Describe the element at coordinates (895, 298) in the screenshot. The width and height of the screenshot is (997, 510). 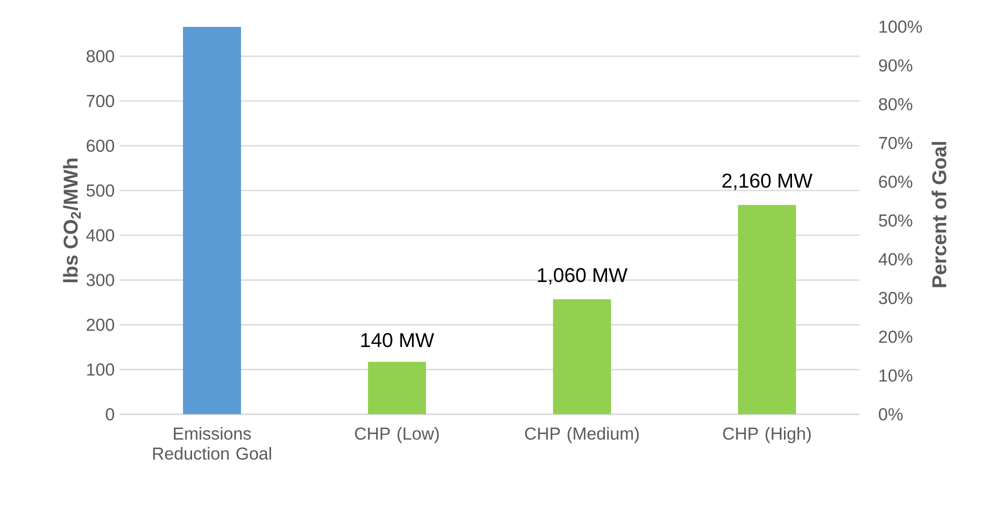
I see `y2-tick-label: 30%` at that location.